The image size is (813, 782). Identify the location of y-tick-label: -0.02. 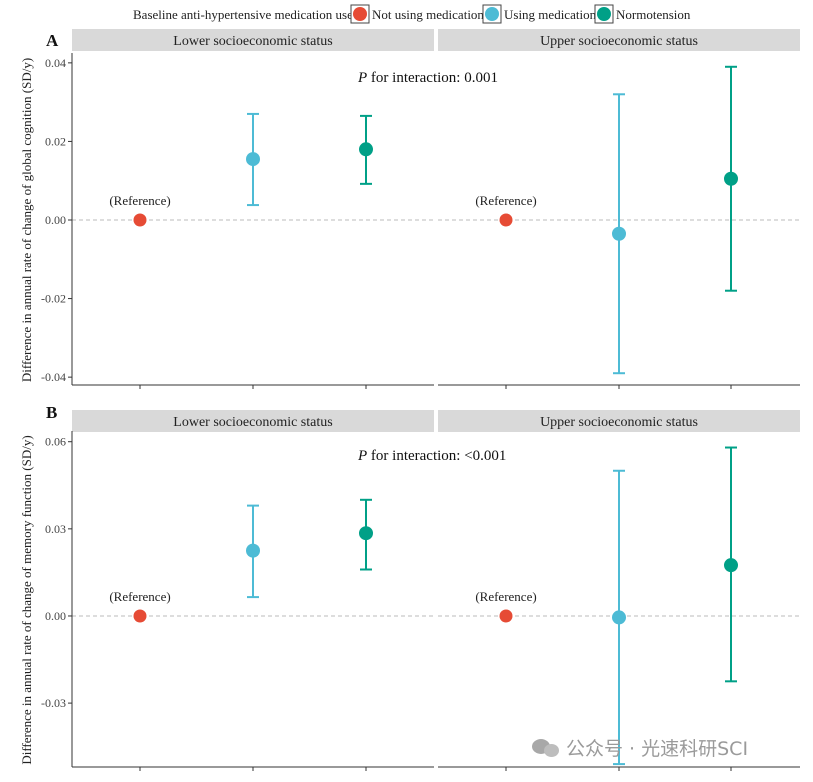
(53, 299).